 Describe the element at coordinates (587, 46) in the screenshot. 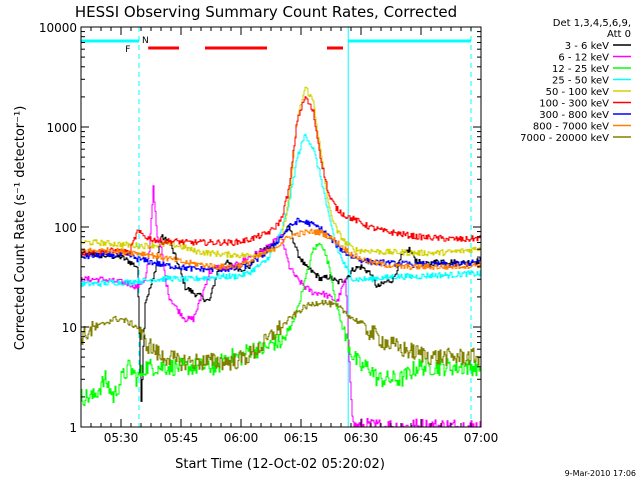

I see `legend-entry-label: 3 - 6 keV` at that location.